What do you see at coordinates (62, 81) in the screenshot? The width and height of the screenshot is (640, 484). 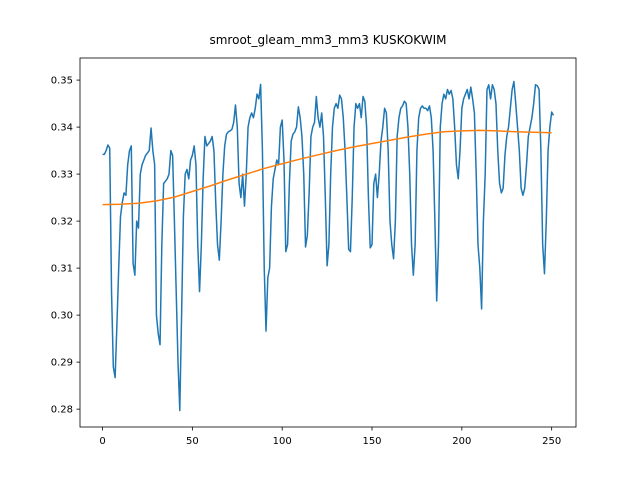 I see `y-tick-label: 0.35` at bounding box center [62, 81].